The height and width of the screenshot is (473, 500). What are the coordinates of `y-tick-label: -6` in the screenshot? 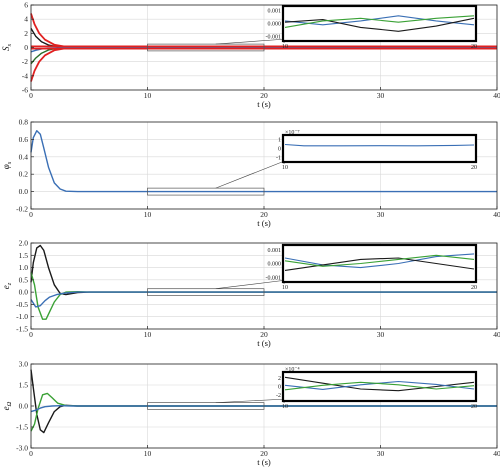 It's located at (25, 90).